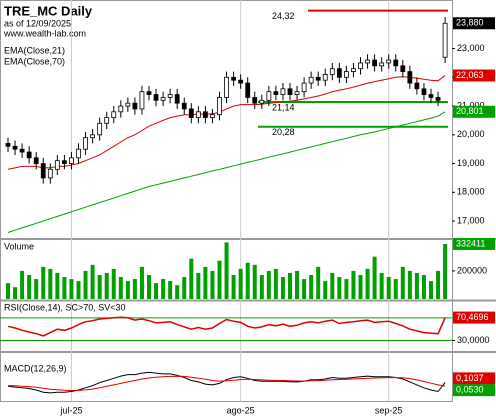  What do you see at coordinates (226, 326) in the screenshot?
I see `rsi-line` at bounding box center [226, 326].